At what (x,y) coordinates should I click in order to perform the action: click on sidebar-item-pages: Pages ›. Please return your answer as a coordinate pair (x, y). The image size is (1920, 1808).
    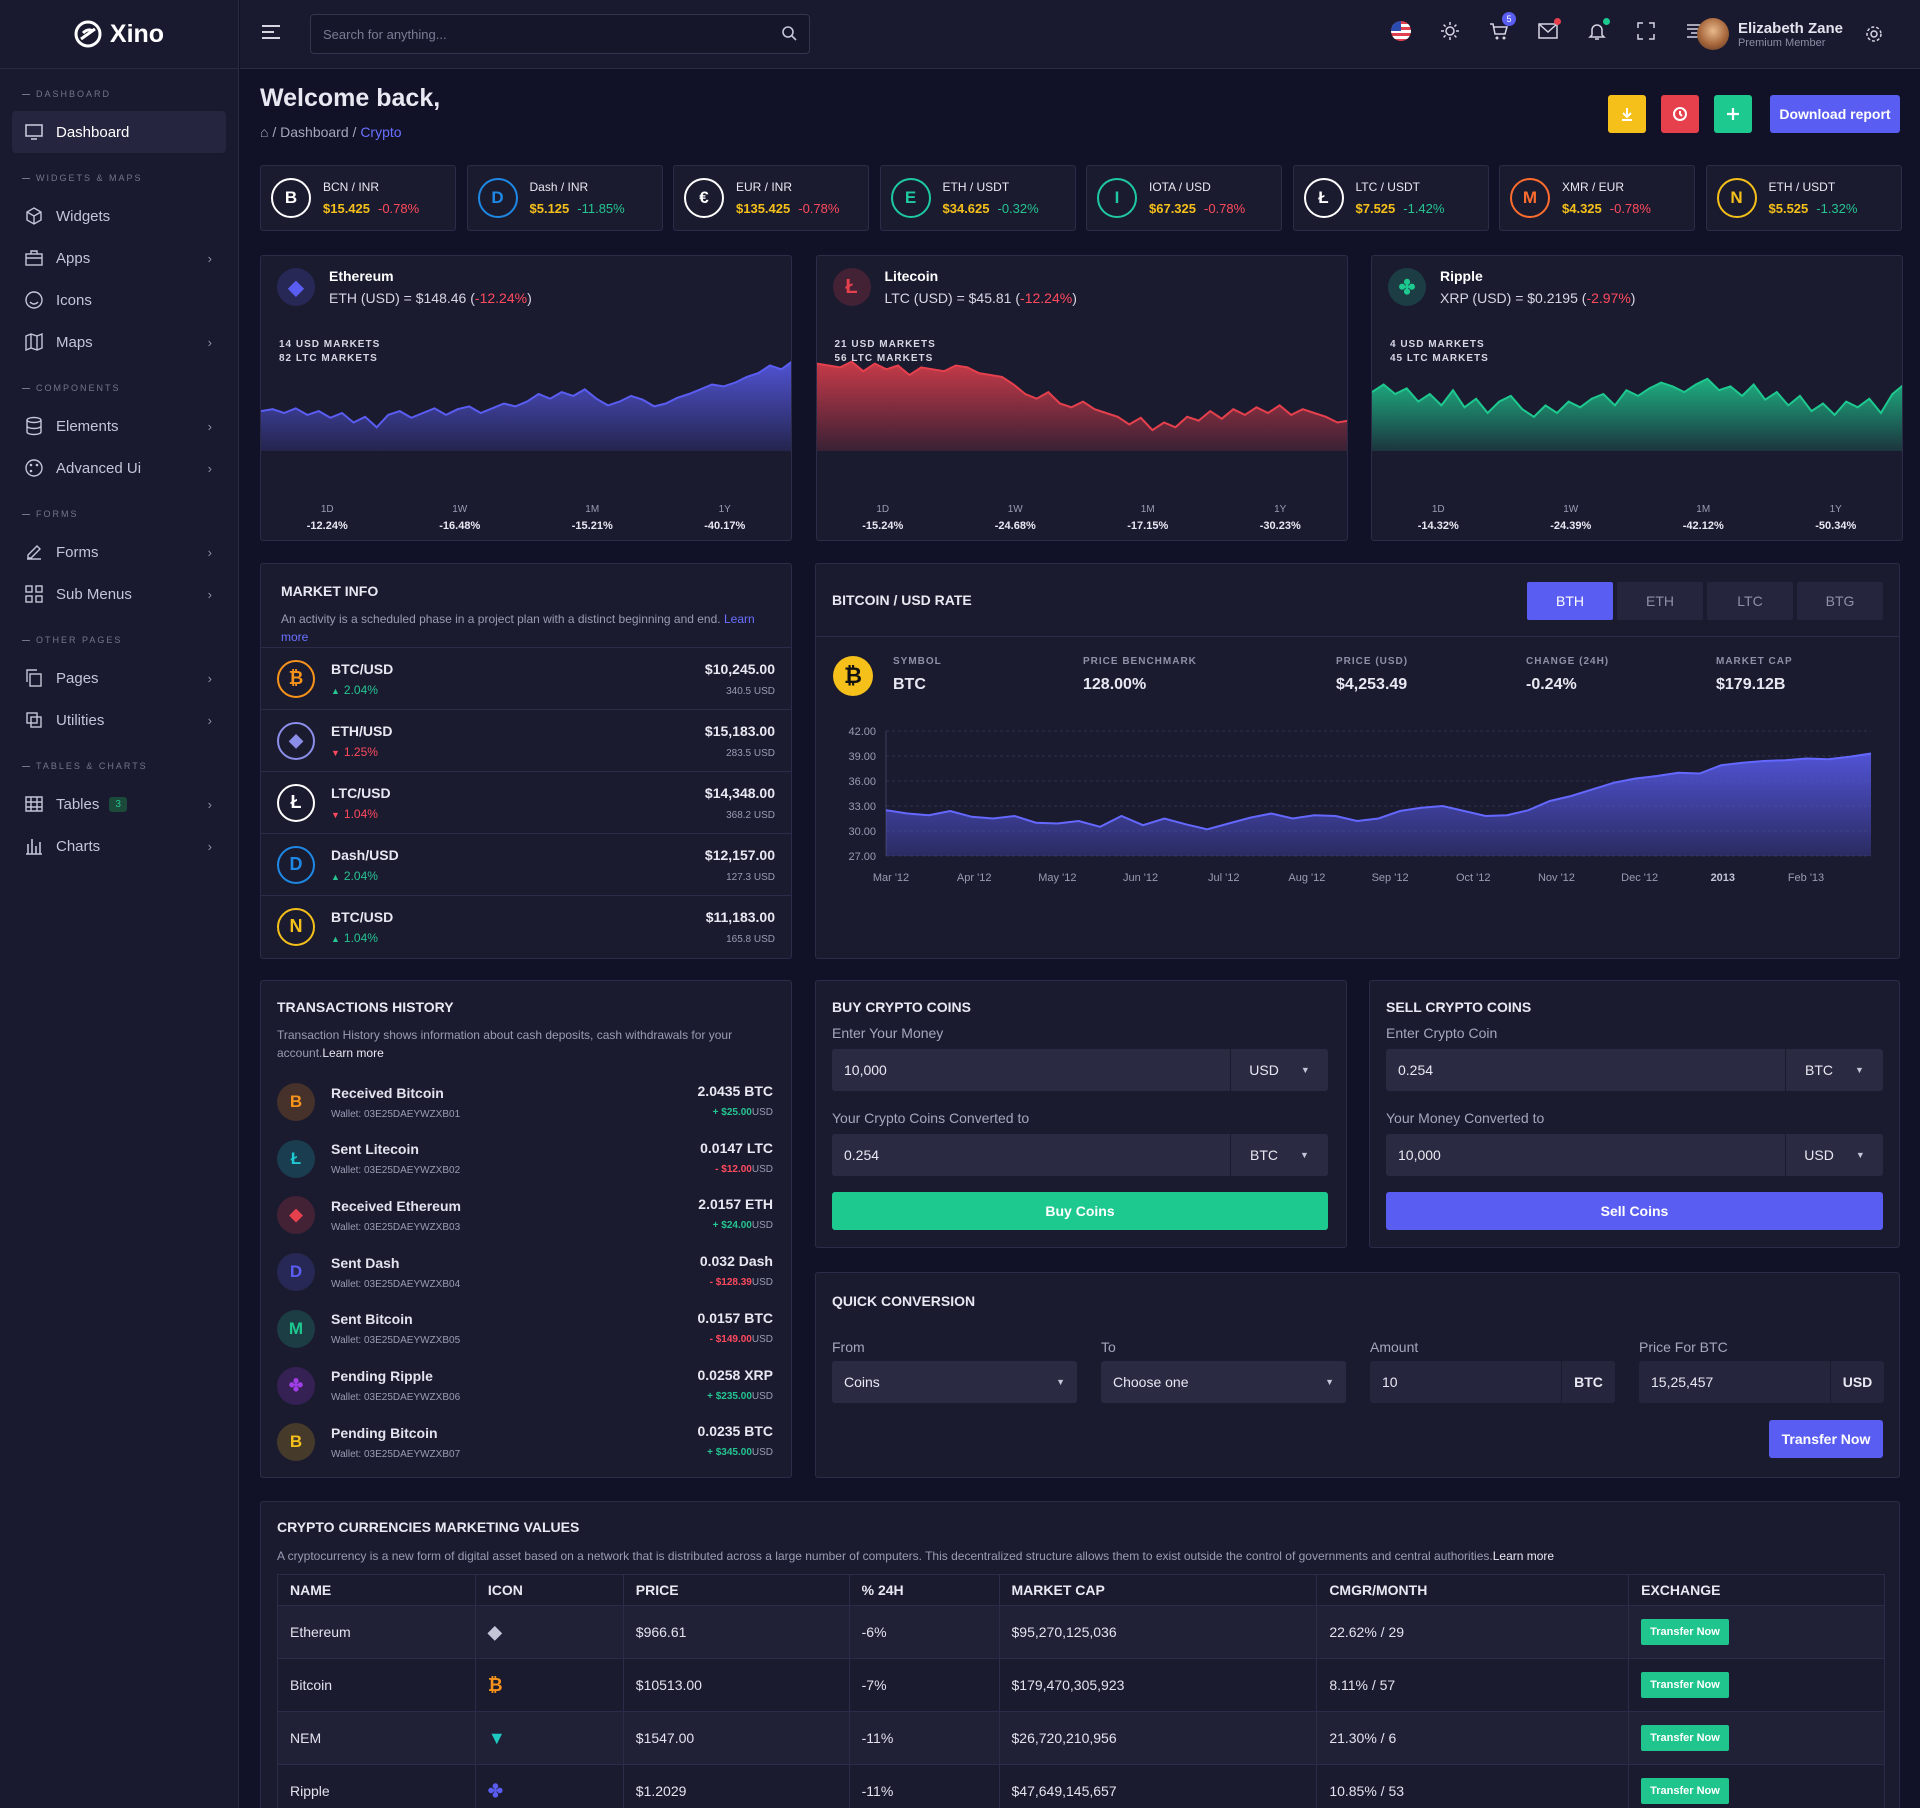
    Looking at the image, I should click on (119, 678).